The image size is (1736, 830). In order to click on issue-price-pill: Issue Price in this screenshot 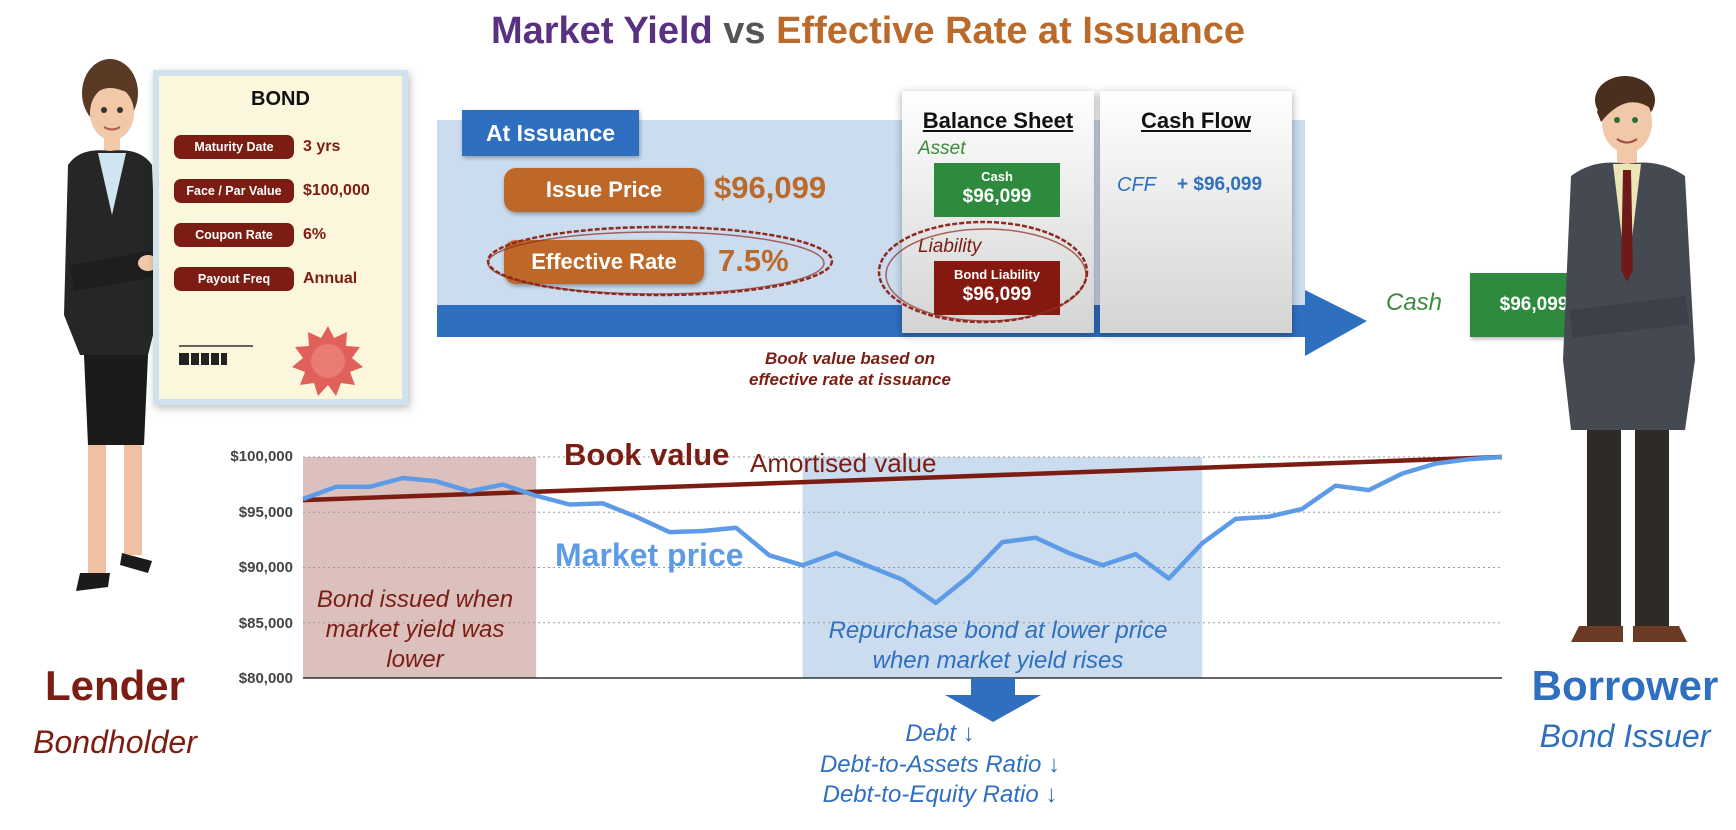, I will do `click(604, 190)`.